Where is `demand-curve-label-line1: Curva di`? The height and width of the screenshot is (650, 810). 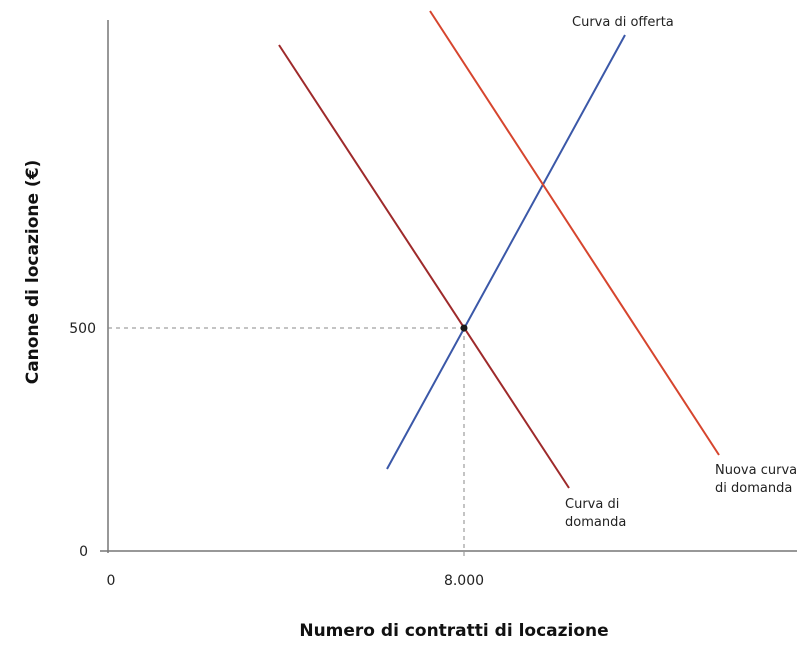
demand-curve-label-line1: Curva di is located at coordinates (592, 504).